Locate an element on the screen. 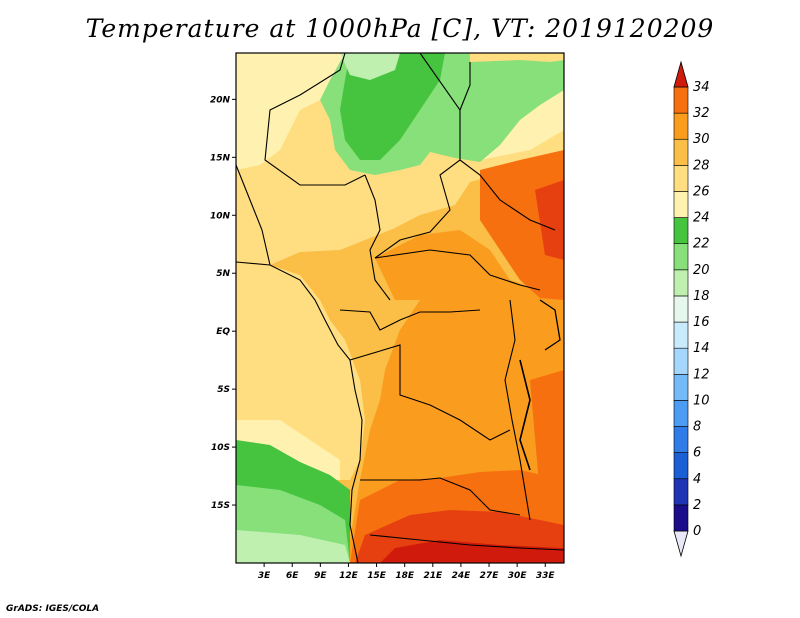 The height and width of the screenshot is (618, 800). border-car is located at coordinates (457, 270).